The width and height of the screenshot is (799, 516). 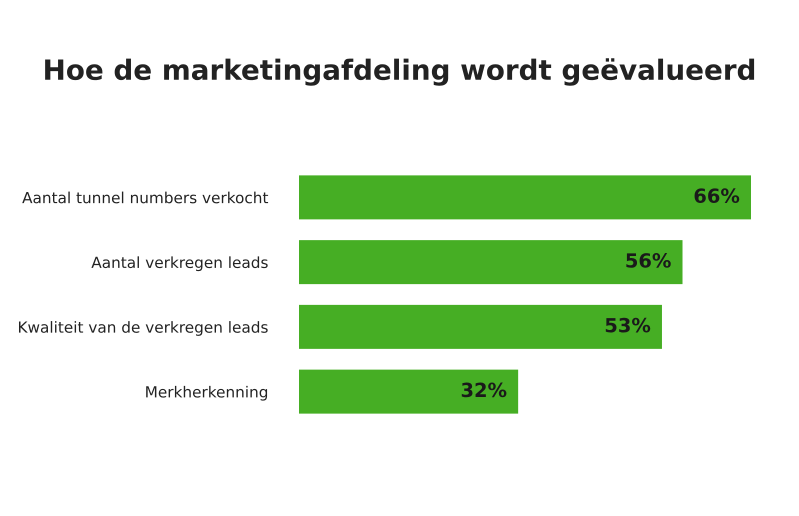 What do you see at coordinates (143, 328) in the screenshot?
I see `y-tick-label: Kwaliteit van de verkregen leads` at bounding box center [143, 328].